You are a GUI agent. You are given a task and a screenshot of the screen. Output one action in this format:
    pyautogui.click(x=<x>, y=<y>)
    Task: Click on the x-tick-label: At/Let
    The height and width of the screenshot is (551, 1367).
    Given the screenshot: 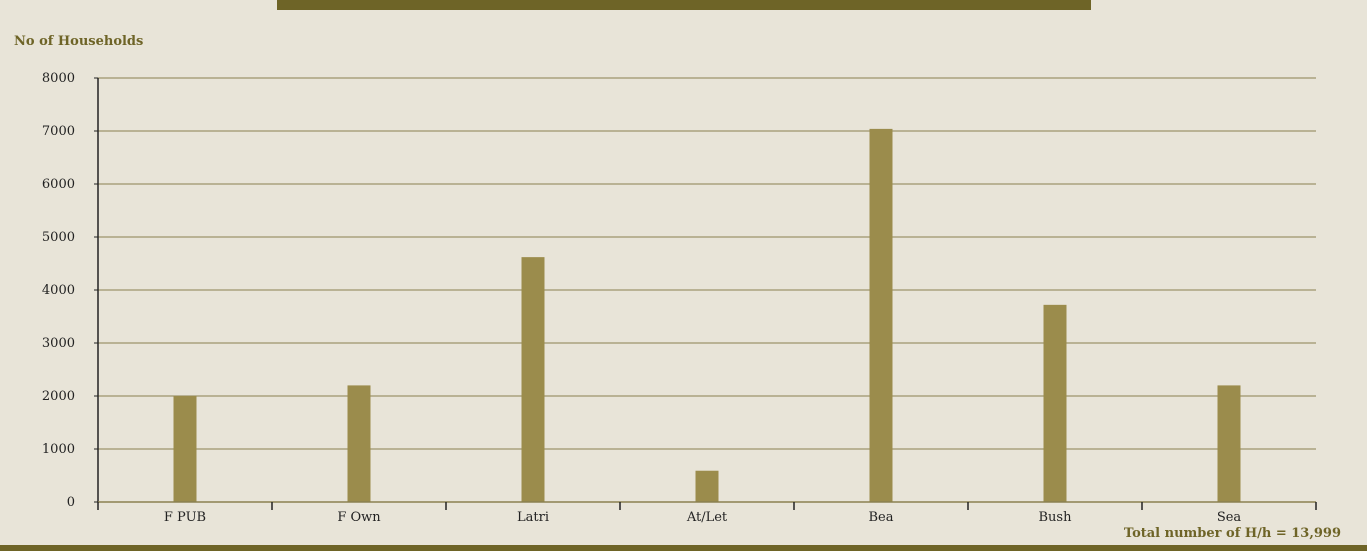 What is the action you would take?
    pyautogui.click(x=707, y=517)
    